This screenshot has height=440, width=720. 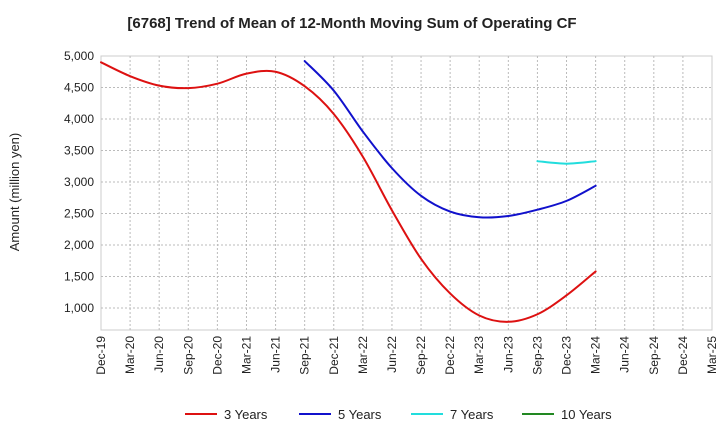 What do you see at coordinates (596, 355) in the screenshot?
I see `x-tick-label: Mar-24` at bounding box center [596, 355].